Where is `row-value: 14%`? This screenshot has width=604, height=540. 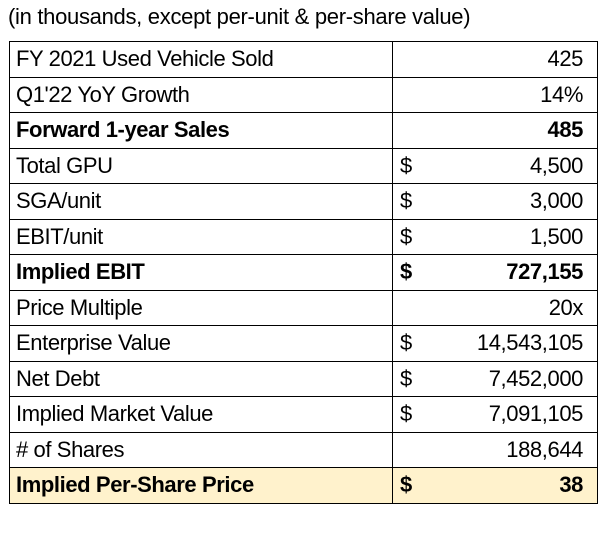
row-value: 14% is located at coordinates (561, 94).